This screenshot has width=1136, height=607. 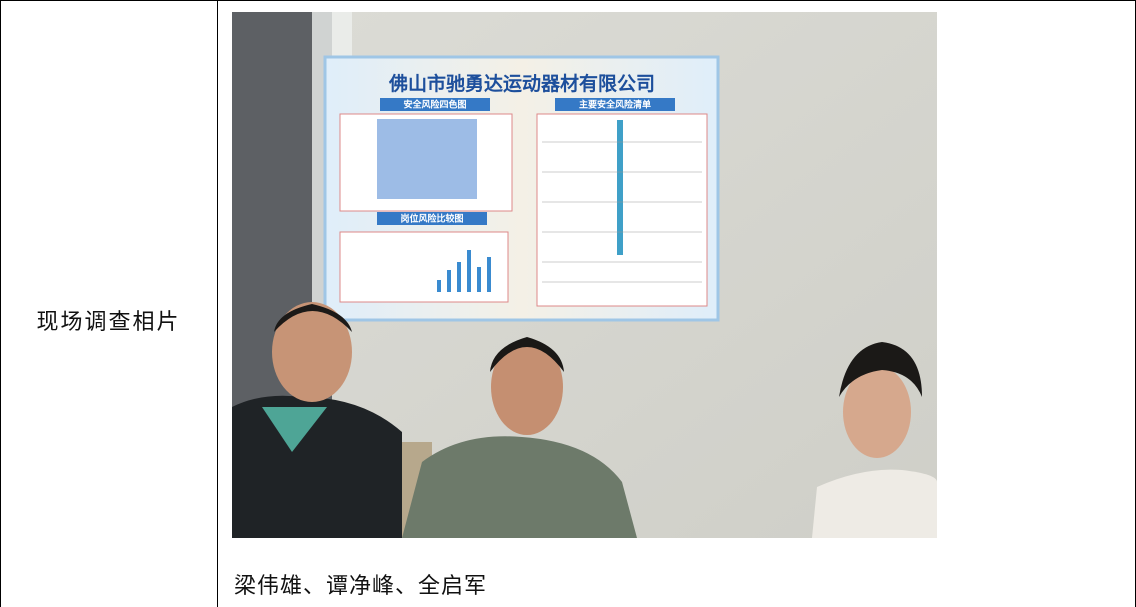 What do you see at coordinates (568, 0) in the screenshot?
I see `table-top-border` at bounding box center [568, 0].